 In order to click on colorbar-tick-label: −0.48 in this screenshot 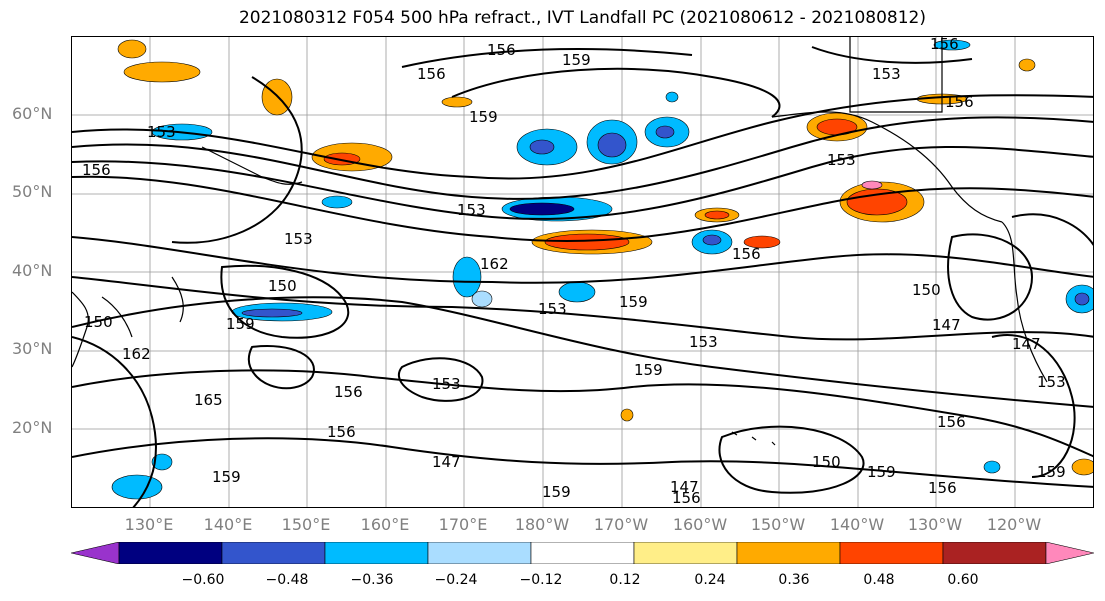, I will do `click(287, 580)`.